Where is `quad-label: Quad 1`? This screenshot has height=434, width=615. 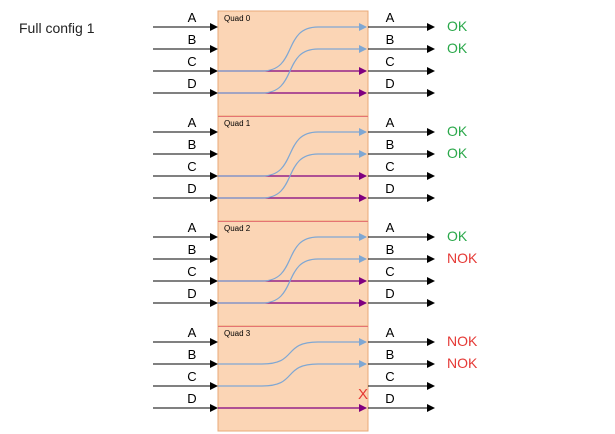 quad-label: Quad 1 is located at coordinates (237, 123).